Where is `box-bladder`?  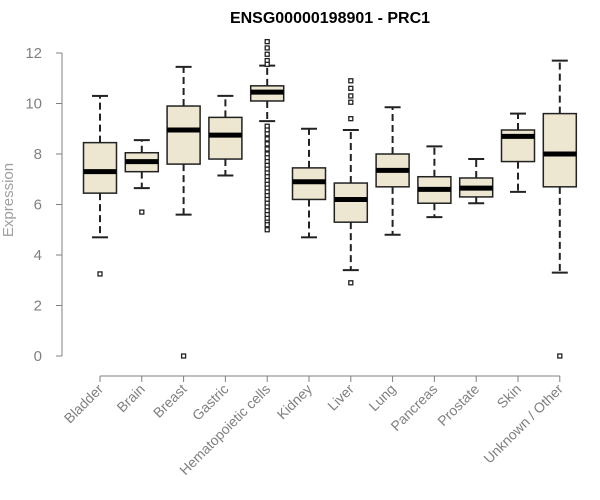 box-bladder is located at coordinates (100, 185).